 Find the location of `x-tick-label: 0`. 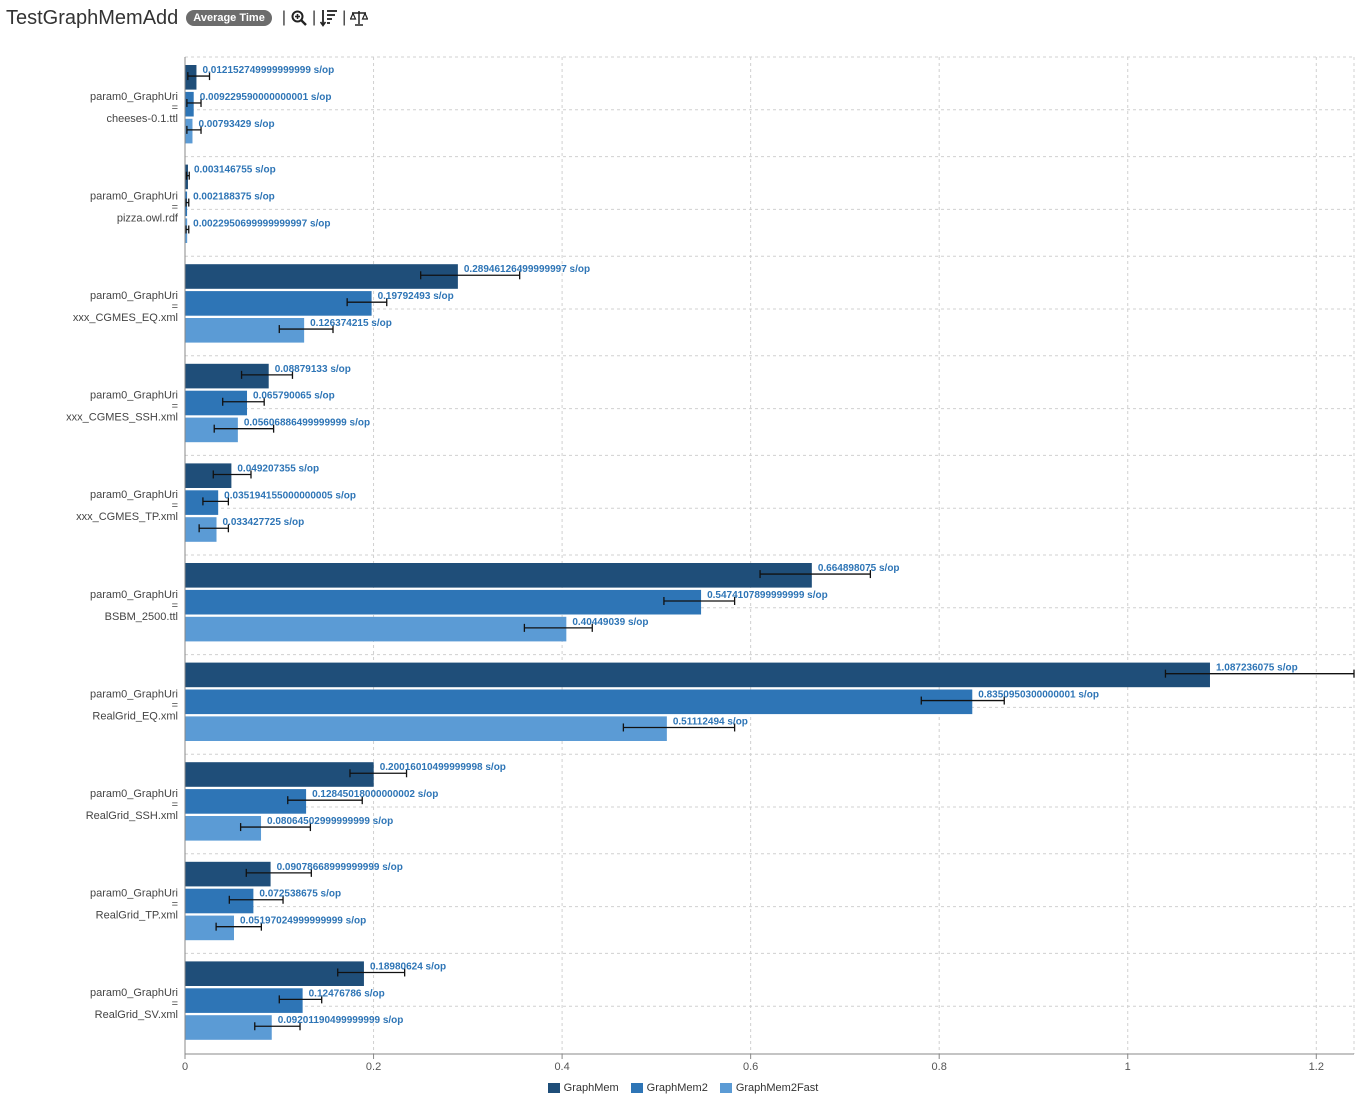

x-tick-label: 0 is located at coordinates (185, 1067).